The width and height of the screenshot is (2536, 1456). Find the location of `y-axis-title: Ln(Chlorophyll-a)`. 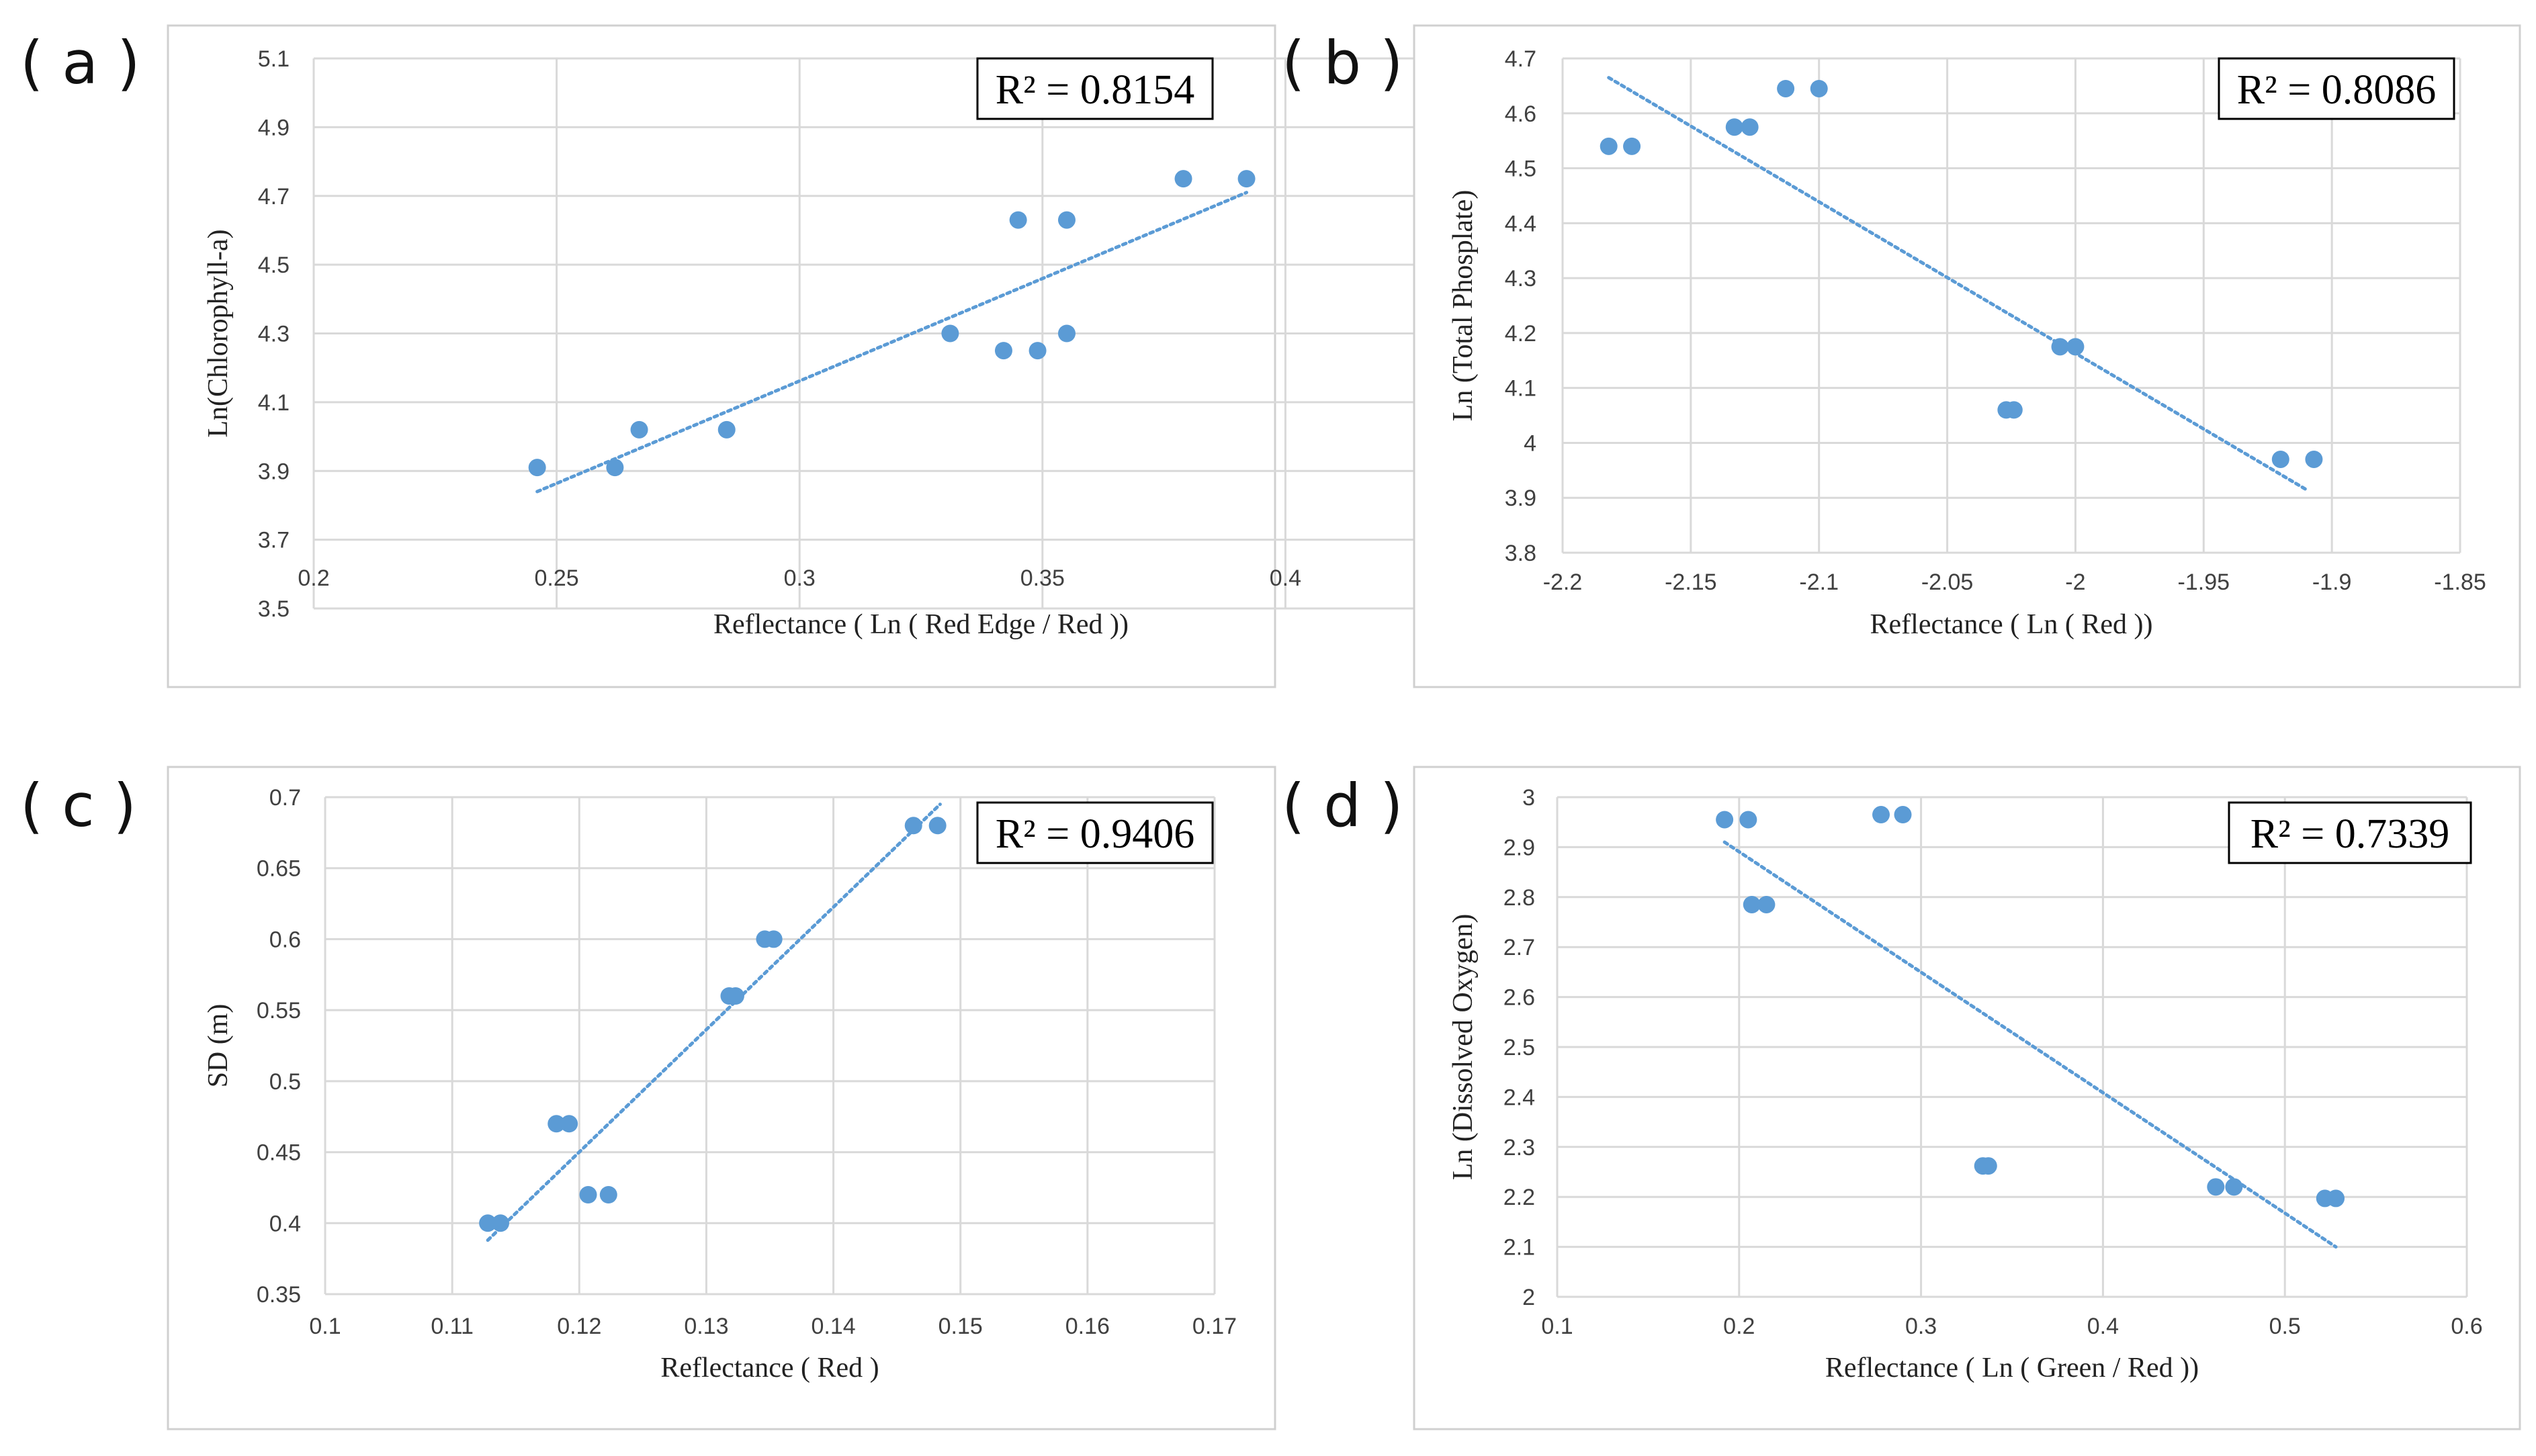

y-axis-title: Ln(Chlorophyll-a) is located at coordinates (218, 333).